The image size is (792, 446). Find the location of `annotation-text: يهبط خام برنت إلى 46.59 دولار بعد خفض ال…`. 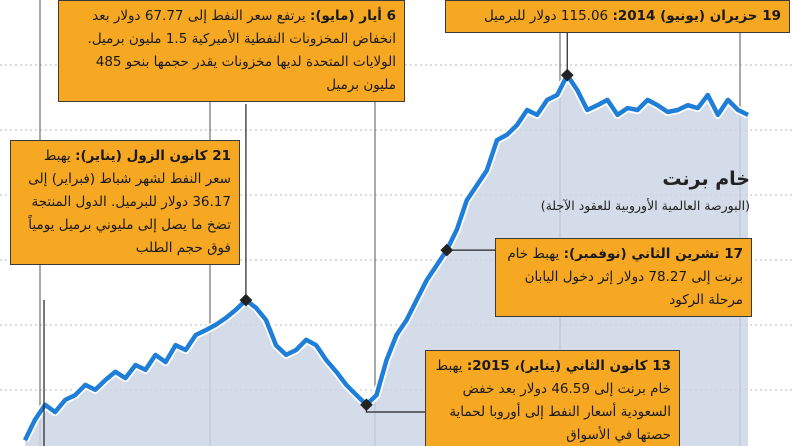

annotation-text: يهبط خام برنت إلى 46.59 دولار بعد خفض ال… is located at coordinates (553, 400).